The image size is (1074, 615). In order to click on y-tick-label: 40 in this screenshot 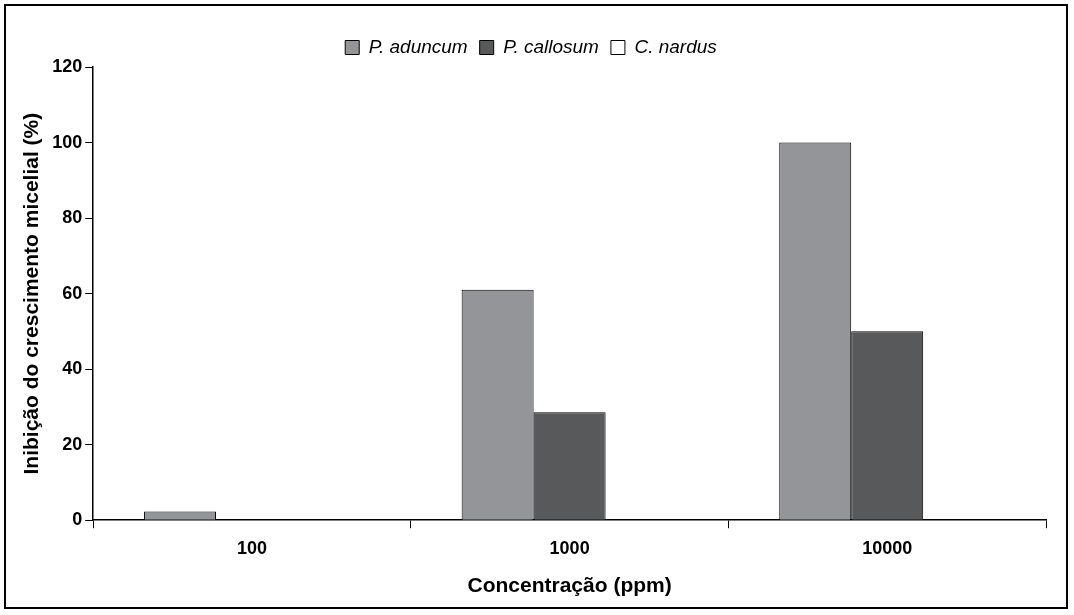, I will do `click(72, 368)`.